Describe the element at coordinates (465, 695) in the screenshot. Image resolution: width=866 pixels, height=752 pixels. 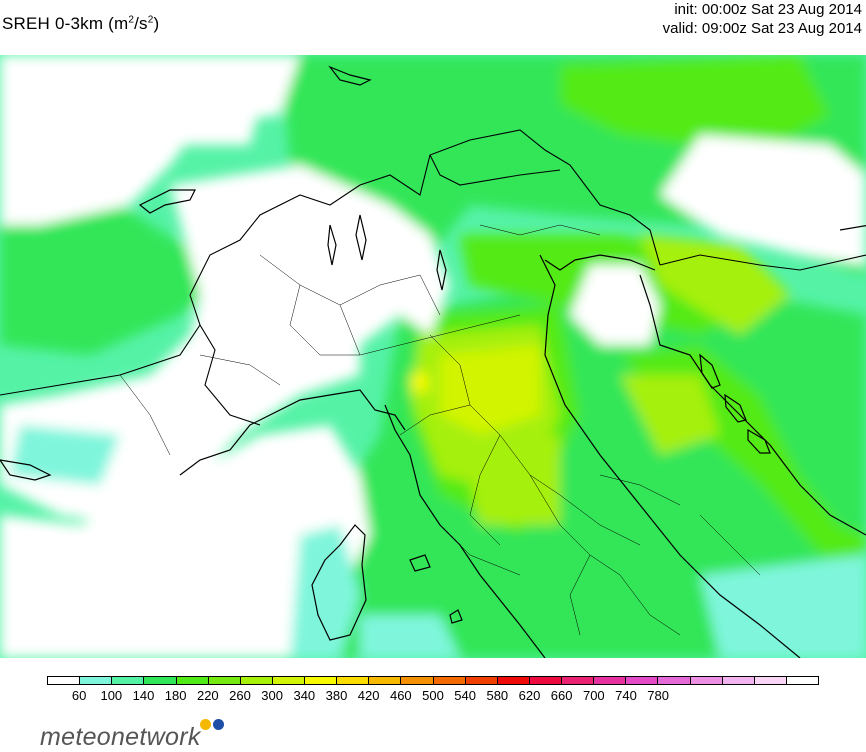
I see `legend-tick: 540` at that location.